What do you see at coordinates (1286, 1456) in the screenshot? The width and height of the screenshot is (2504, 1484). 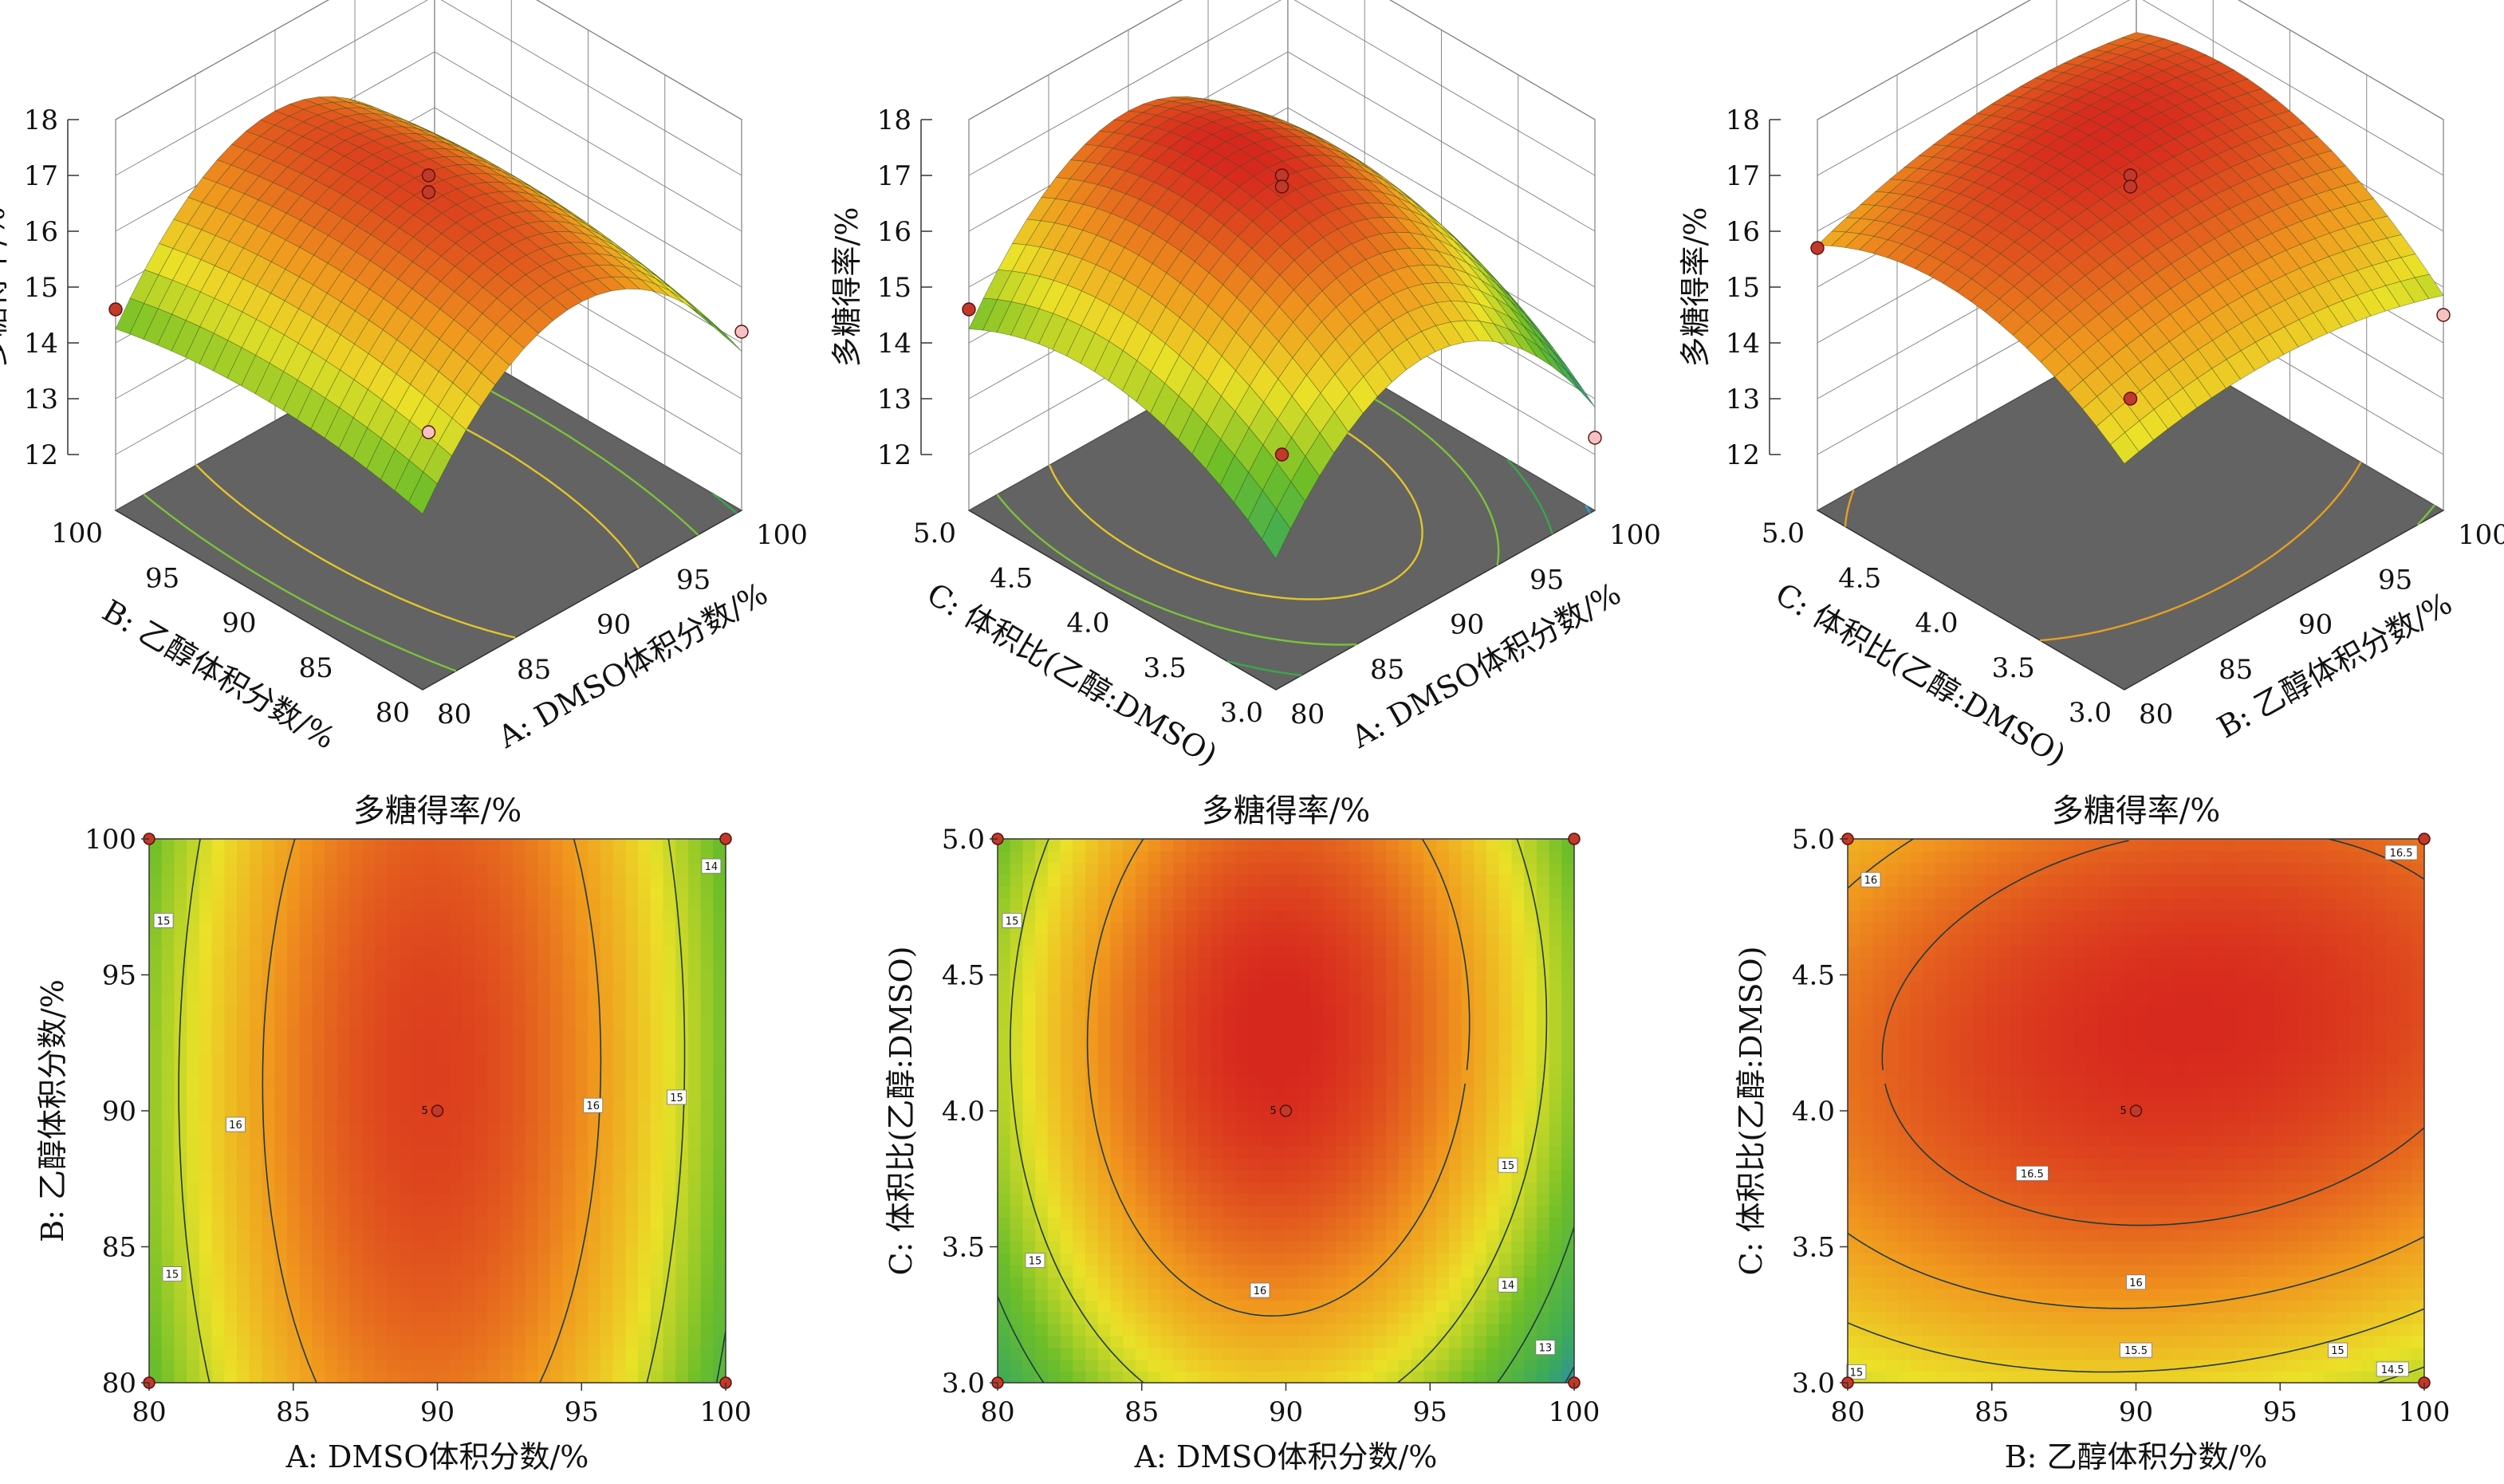 I see `x-axis-label: A: DMSO体积分数/%` at bounding box center [1286, 1456].